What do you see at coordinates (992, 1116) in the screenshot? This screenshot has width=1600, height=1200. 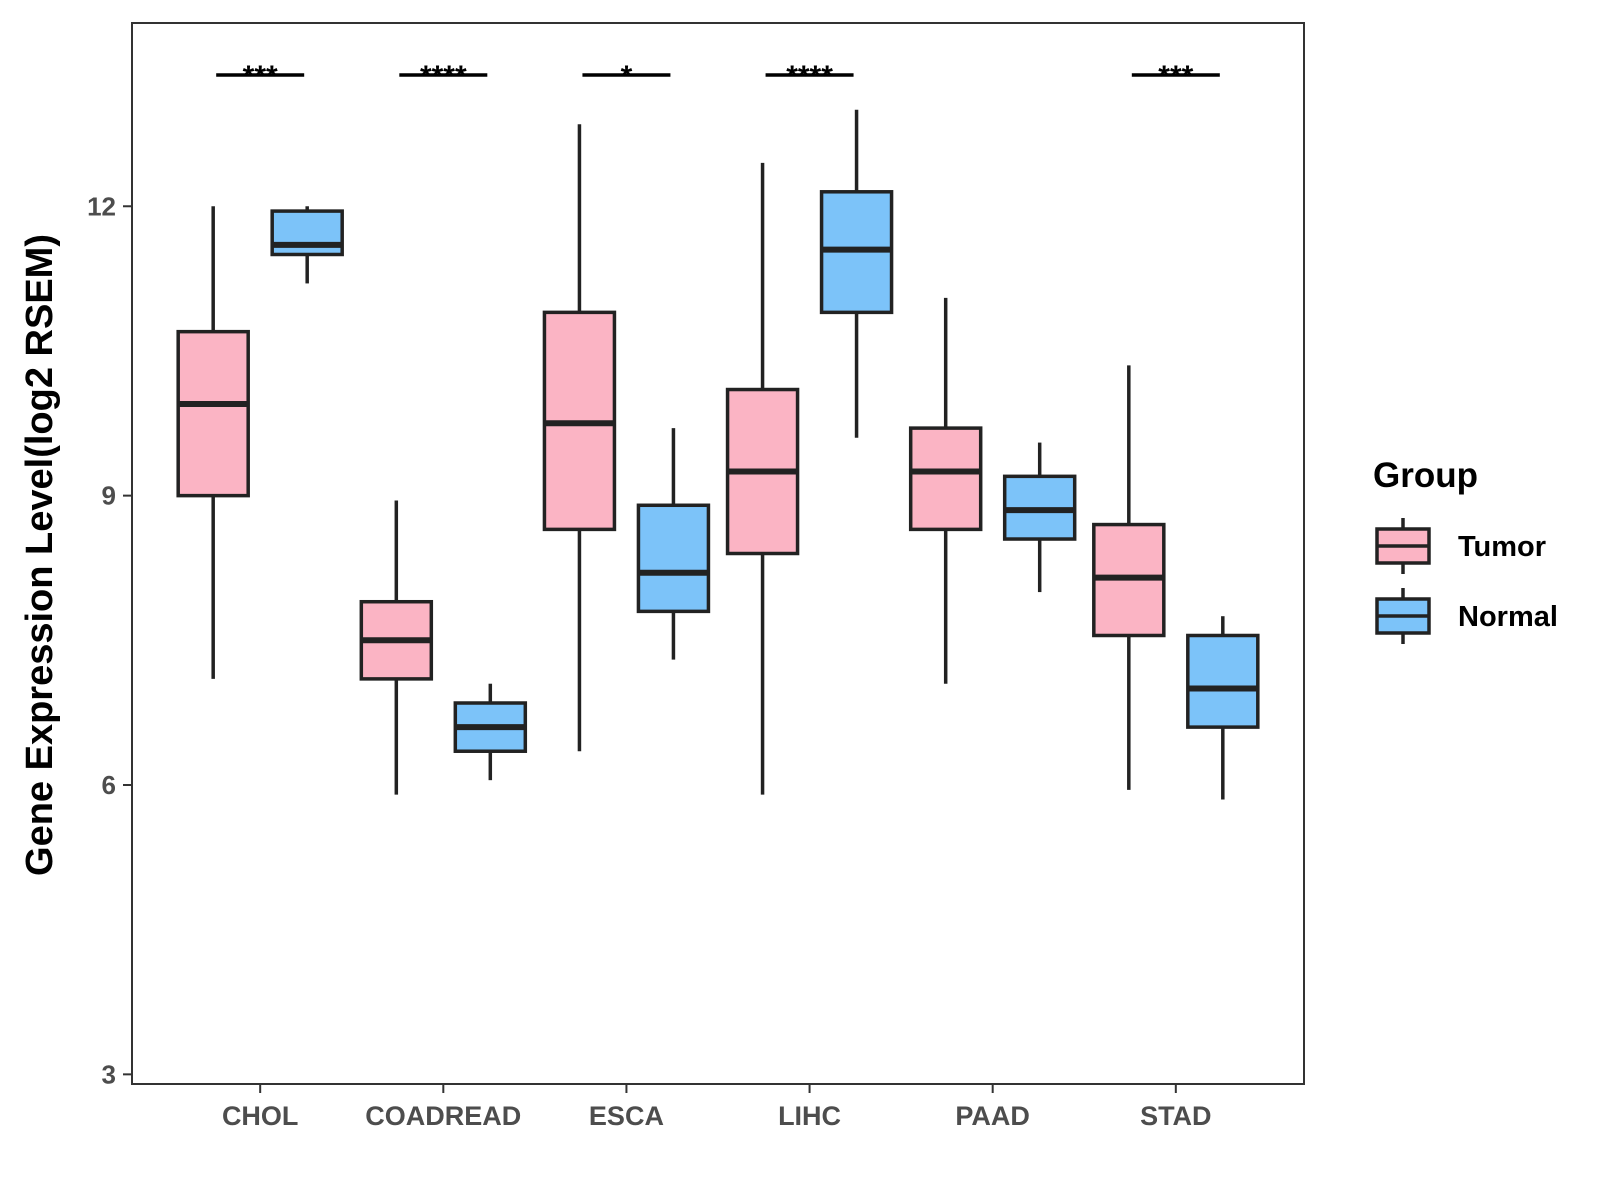 I see `x-tick-label-paad: PAAD` at bounding box center [992, 1116].